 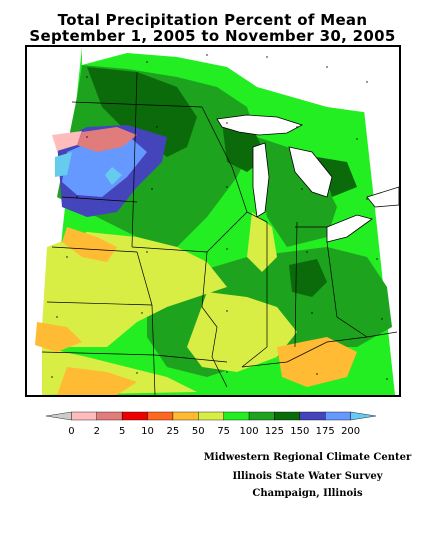 I want to click on legend-label-125: 125, so click(x=274, y=431).